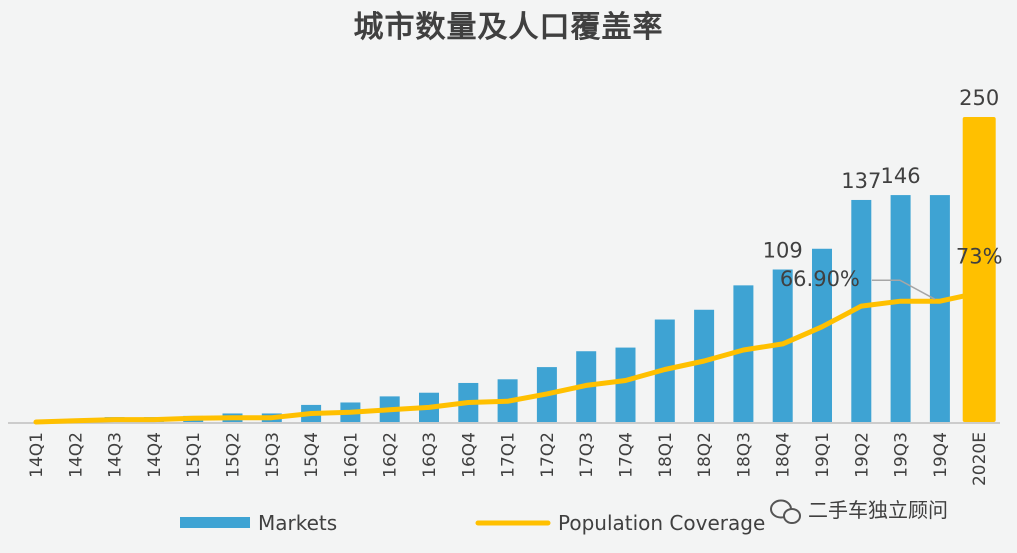  What do you see at coordinates (215, 522) in the screenshot?
I see `legend-swatch-markets` at bounding box center [215, 522].